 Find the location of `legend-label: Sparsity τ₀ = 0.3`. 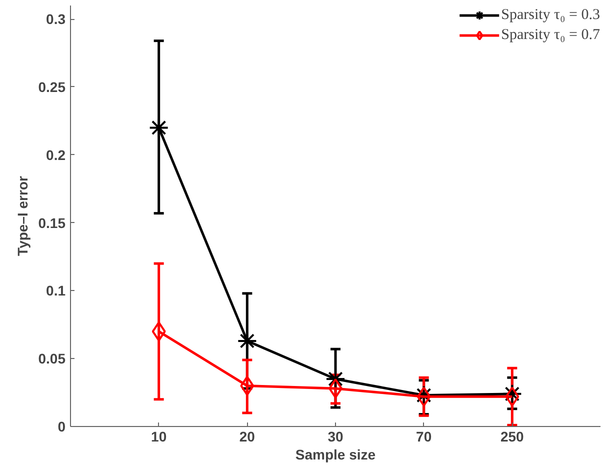

legend-label: Sparsity τ₀ = 0.3 is located at coordinates (550, 15).